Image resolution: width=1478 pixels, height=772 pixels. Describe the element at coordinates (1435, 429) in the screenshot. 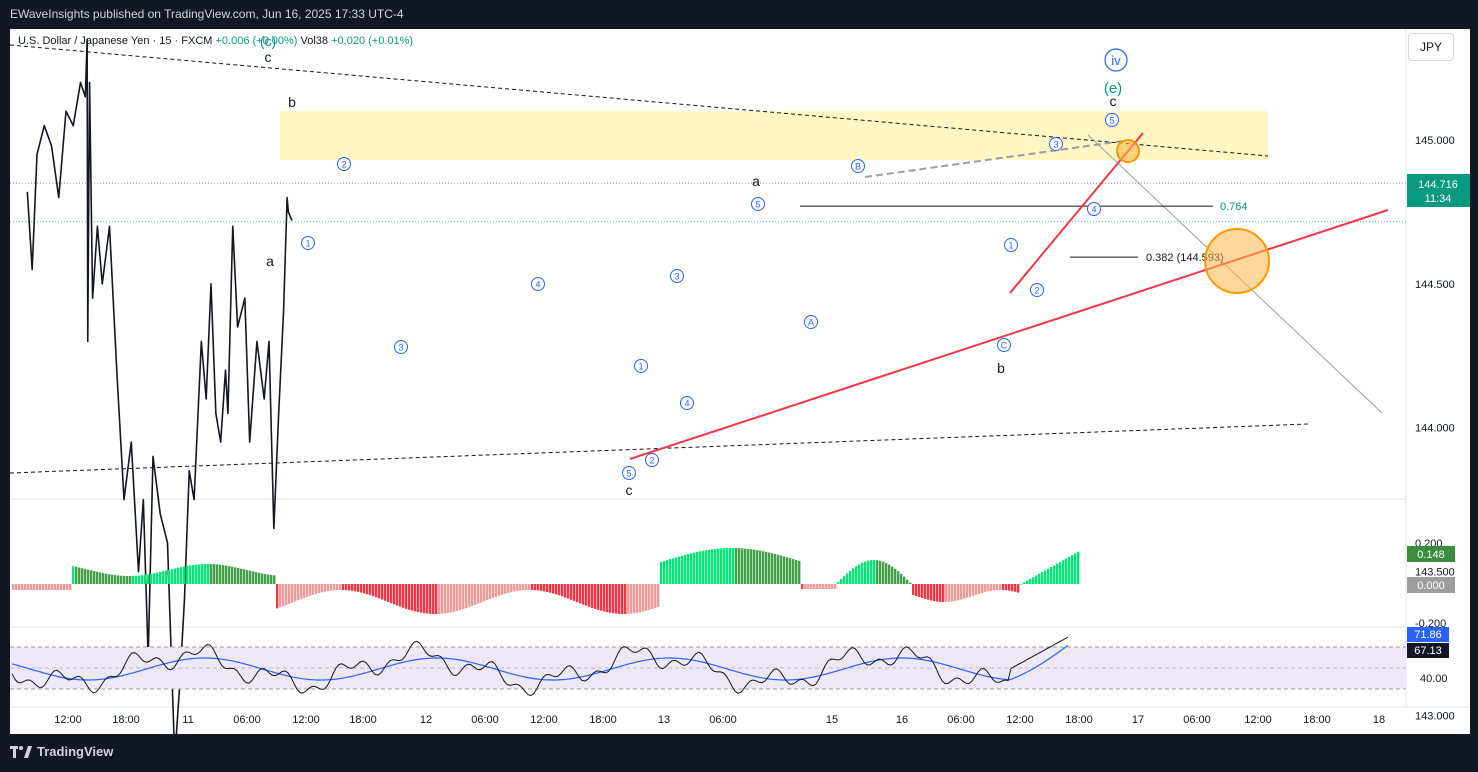

I see `price-axis-tick: 144.000` at that location.